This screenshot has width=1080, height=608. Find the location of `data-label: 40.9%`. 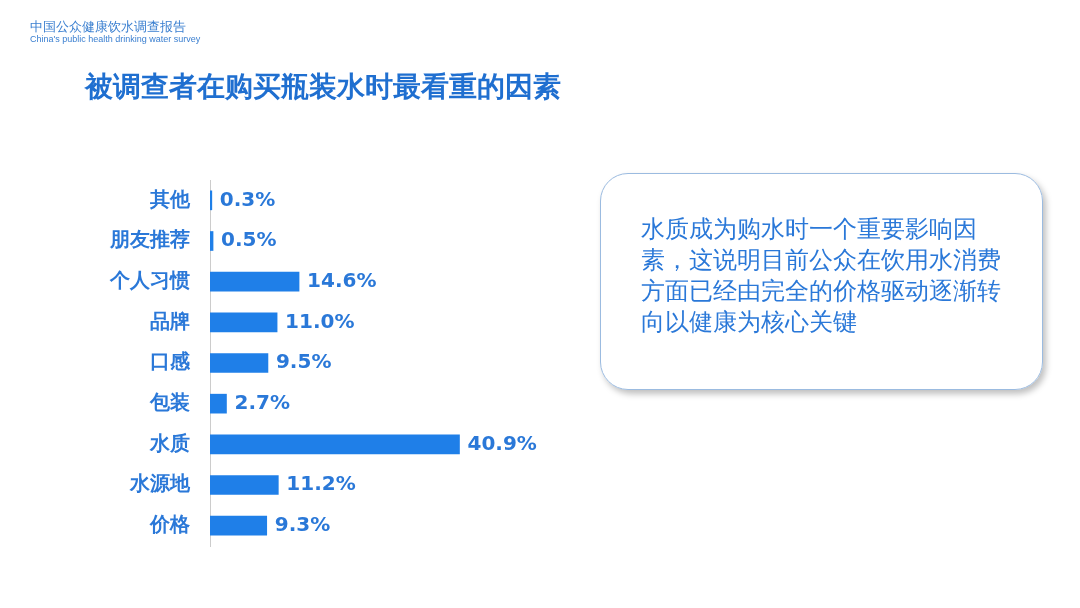

data-label: 40.9% is located at coordinates (502, 442).